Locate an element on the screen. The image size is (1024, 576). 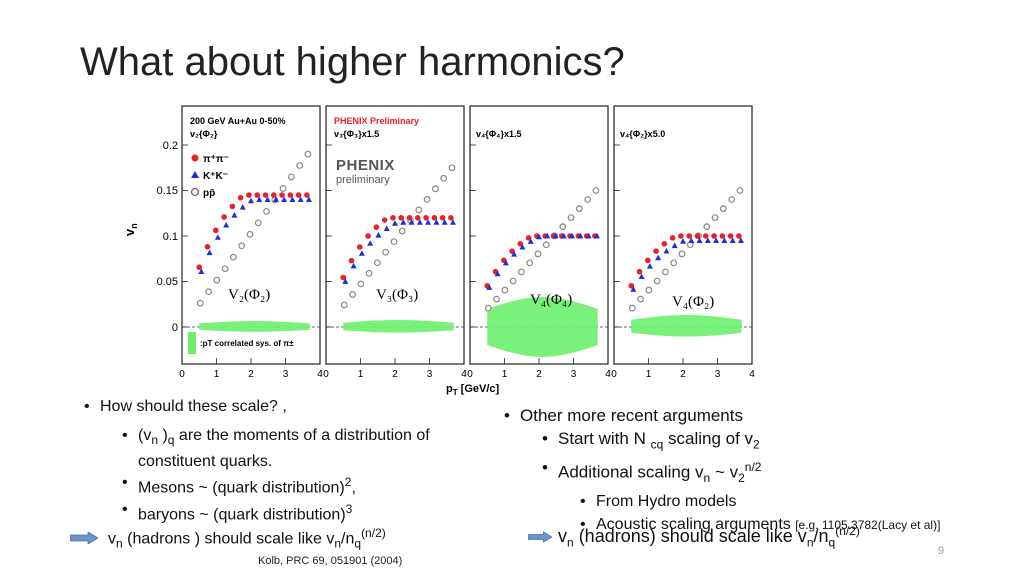
panel2-line2: v₃{Φ₃}x1.5 is located at coordinates (356, 134).